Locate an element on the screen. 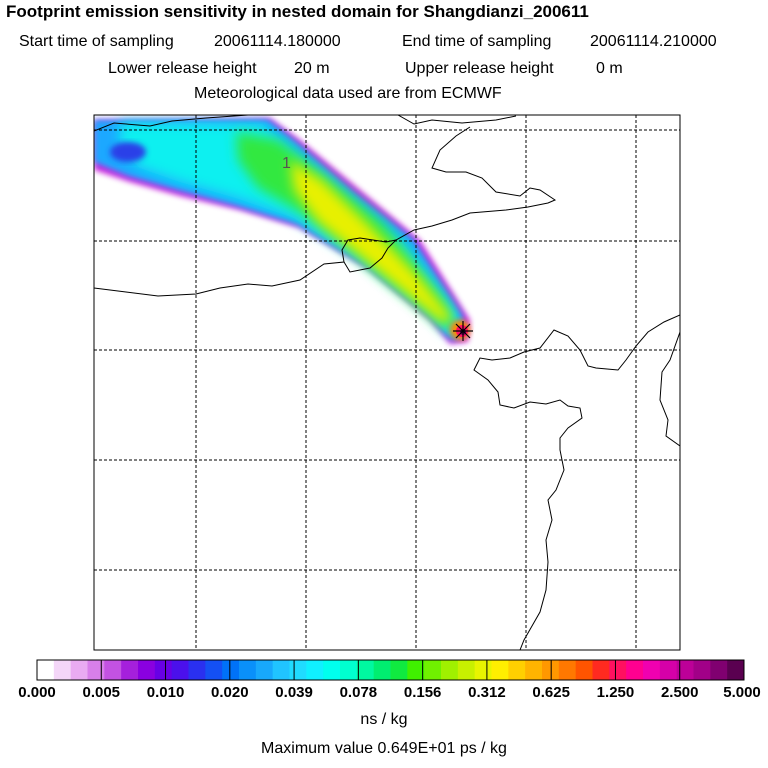 The height and width of the screenshot is (768, 768). coastline-east-north is located at coordinates (457, 120).